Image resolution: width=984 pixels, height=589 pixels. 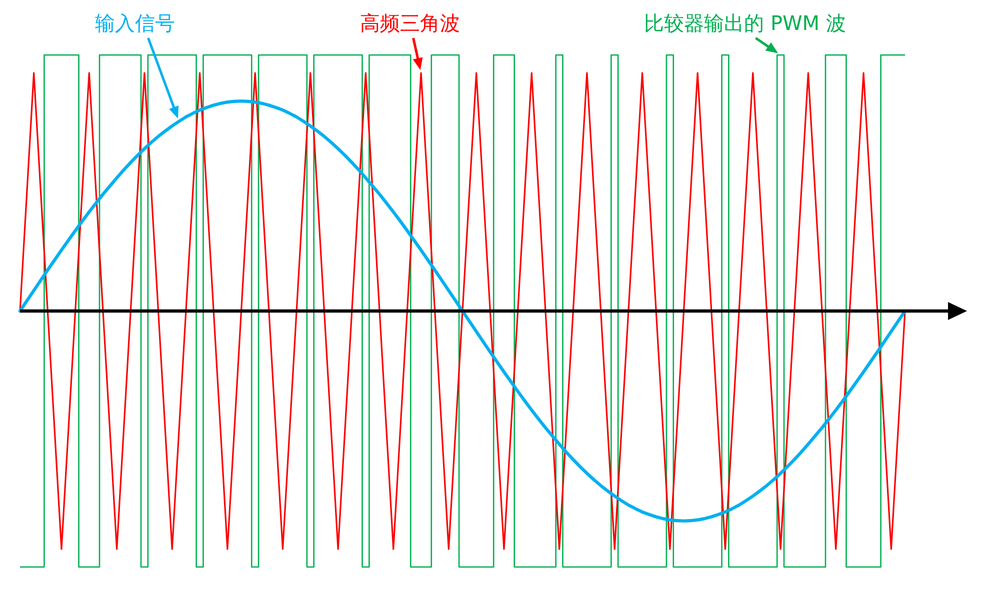 I want to click on series-label: 高频三角波, so click(x=410, y=23).